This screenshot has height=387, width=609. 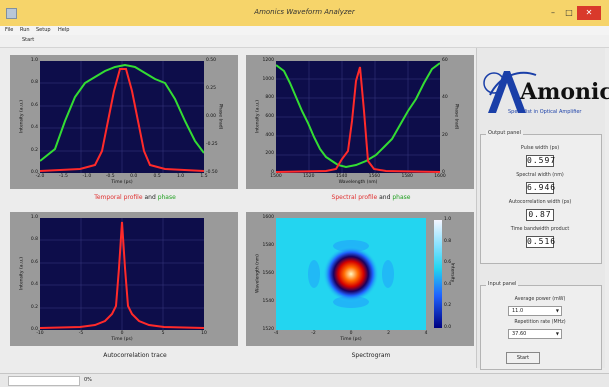 I want to click on autocorr-ytick-left: 0.6, so click(x=34, y=262).